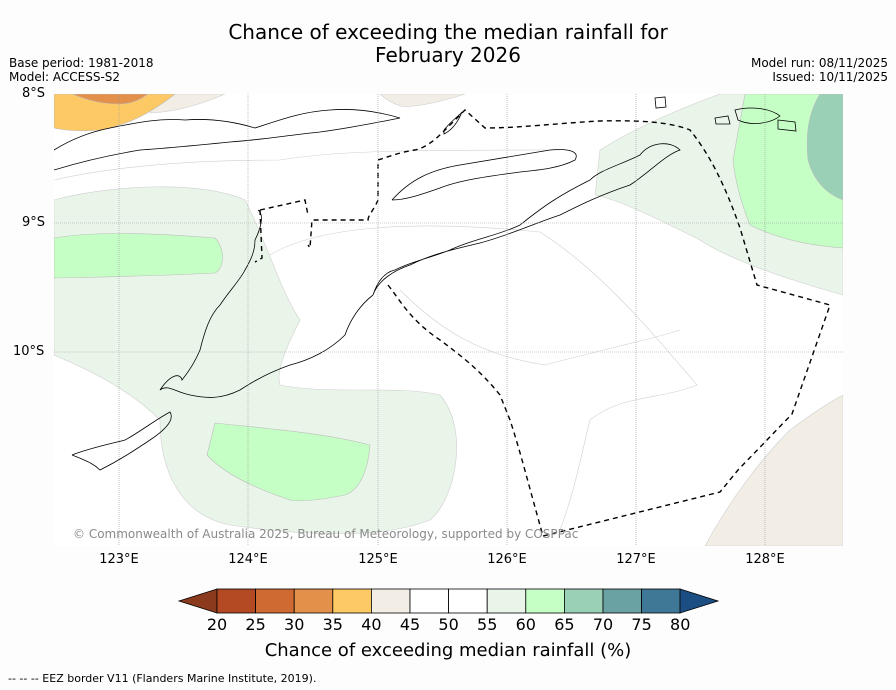  I want to click on lon-label-125e: 125°E, so click(378, 559).